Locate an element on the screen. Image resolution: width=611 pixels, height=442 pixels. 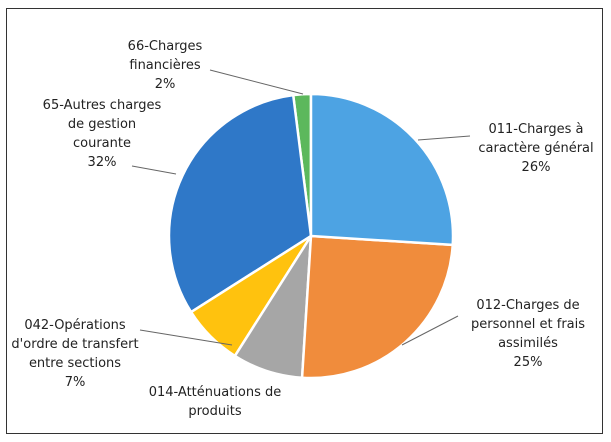
category-label: 66-Charges financières is located at coordinates (165, 56).